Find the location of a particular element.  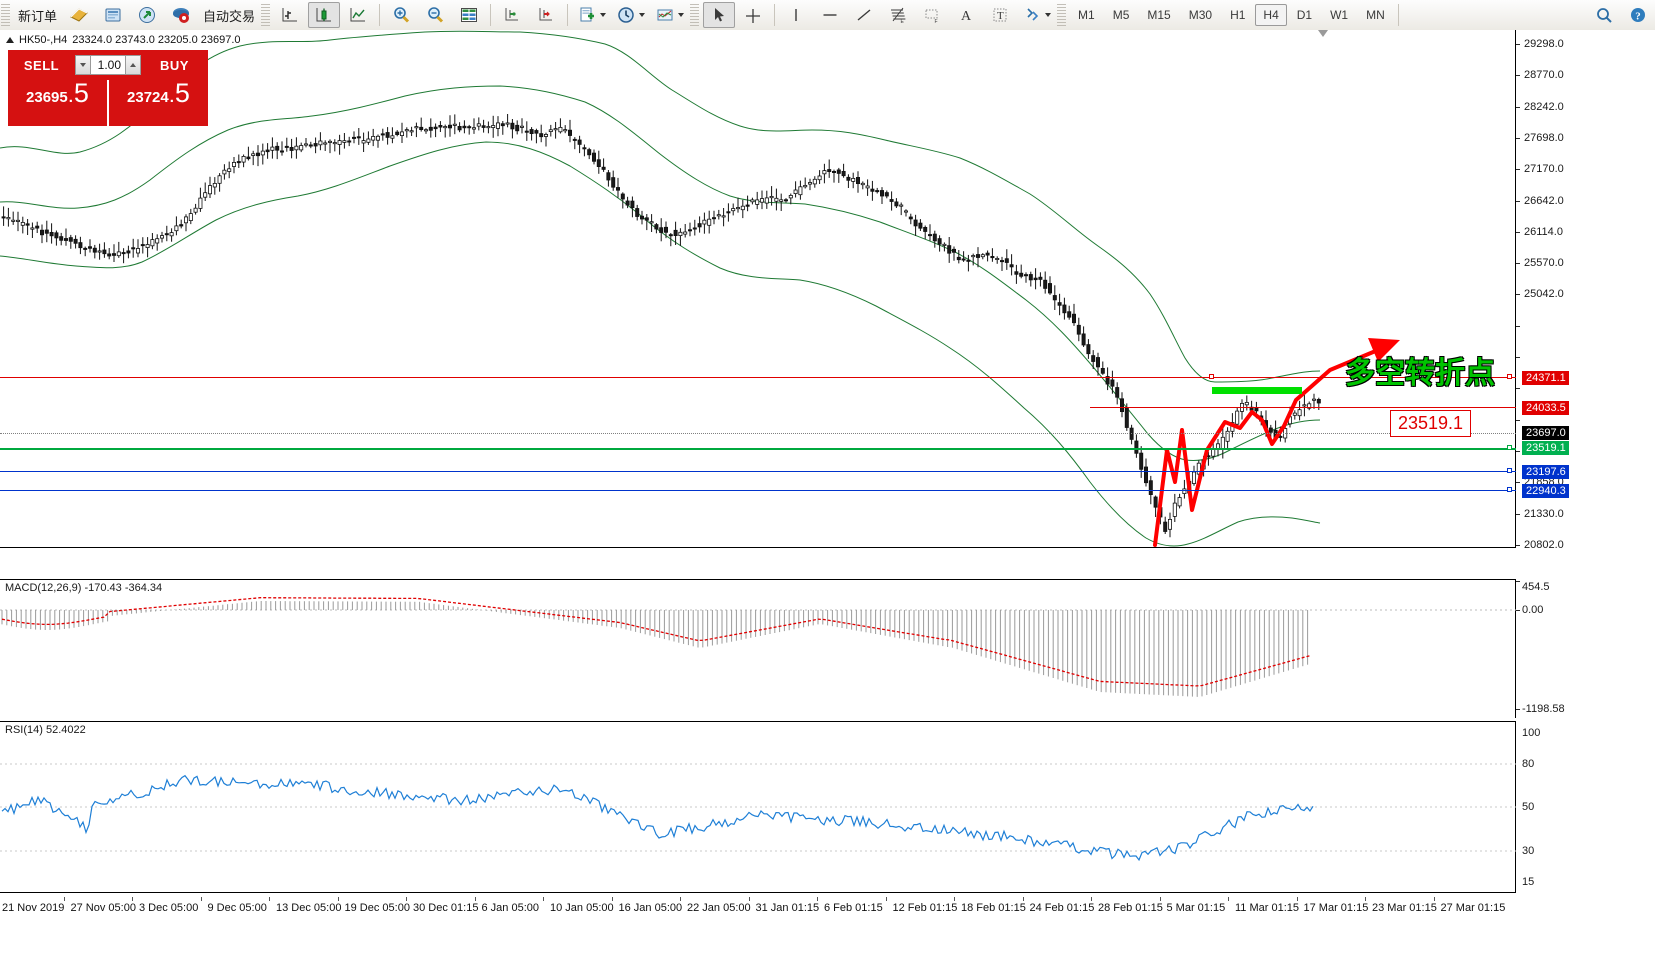

text-label-icon: A is located at coordinates (966, 15).